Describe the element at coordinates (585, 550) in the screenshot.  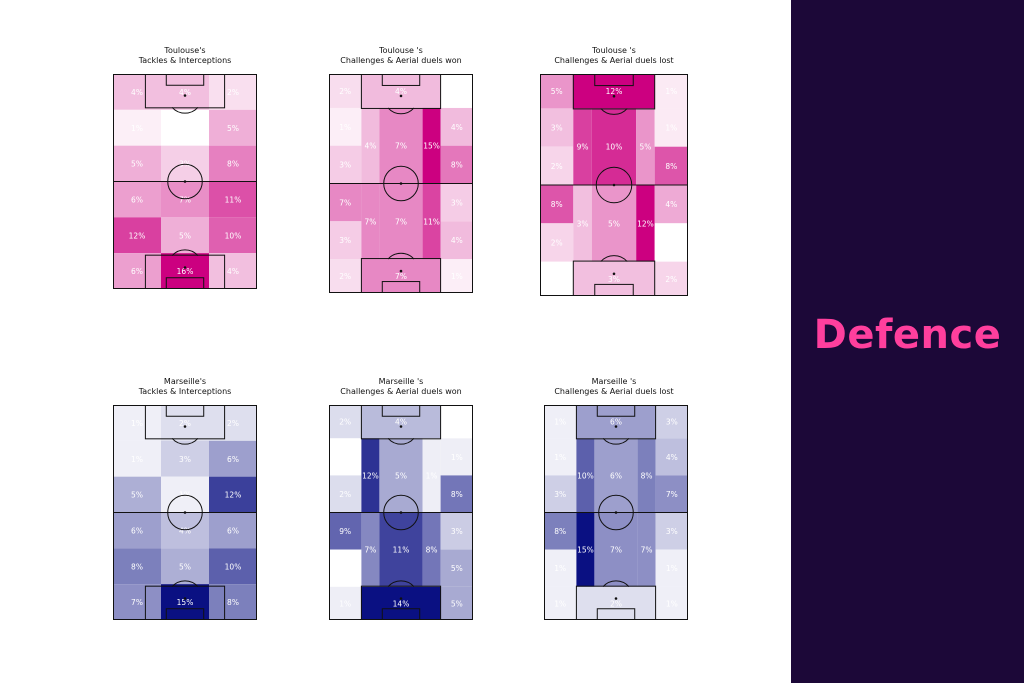
I see `zone-value-label: 15%` at that location.